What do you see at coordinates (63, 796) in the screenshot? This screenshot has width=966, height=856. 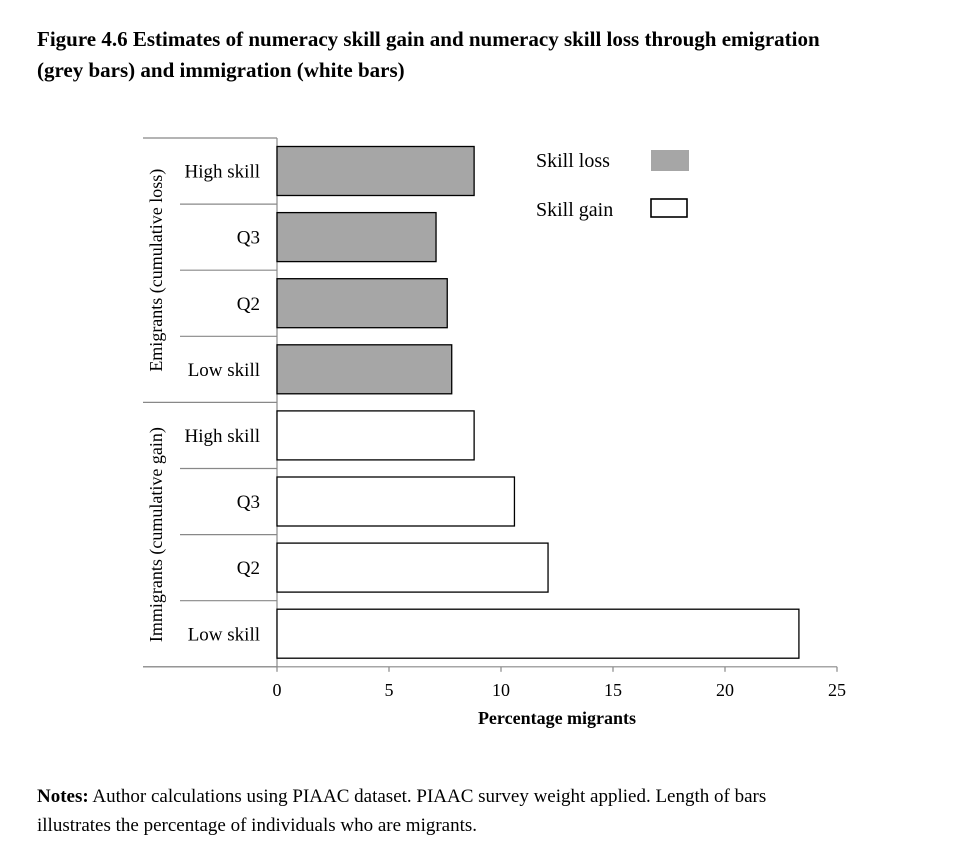 I see `notes-label: Notes:` at bounding box center [63, 796].